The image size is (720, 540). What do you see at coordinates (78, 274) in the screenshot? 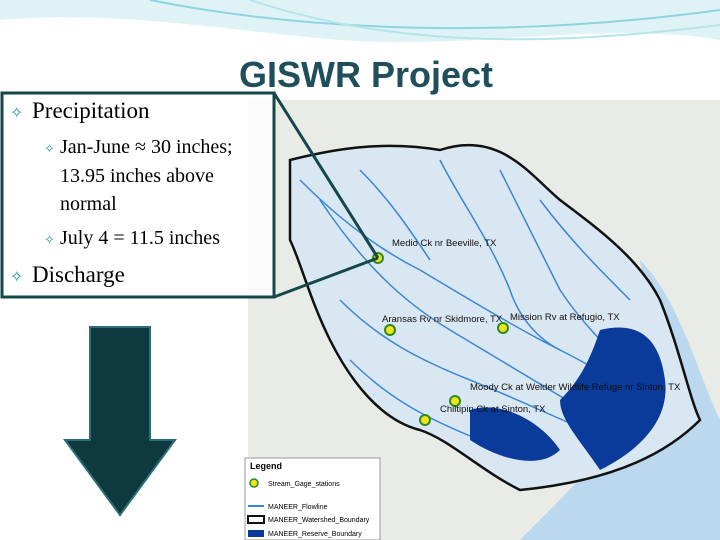
I see `bullet: Discharge` at bounding box center [78, 274].